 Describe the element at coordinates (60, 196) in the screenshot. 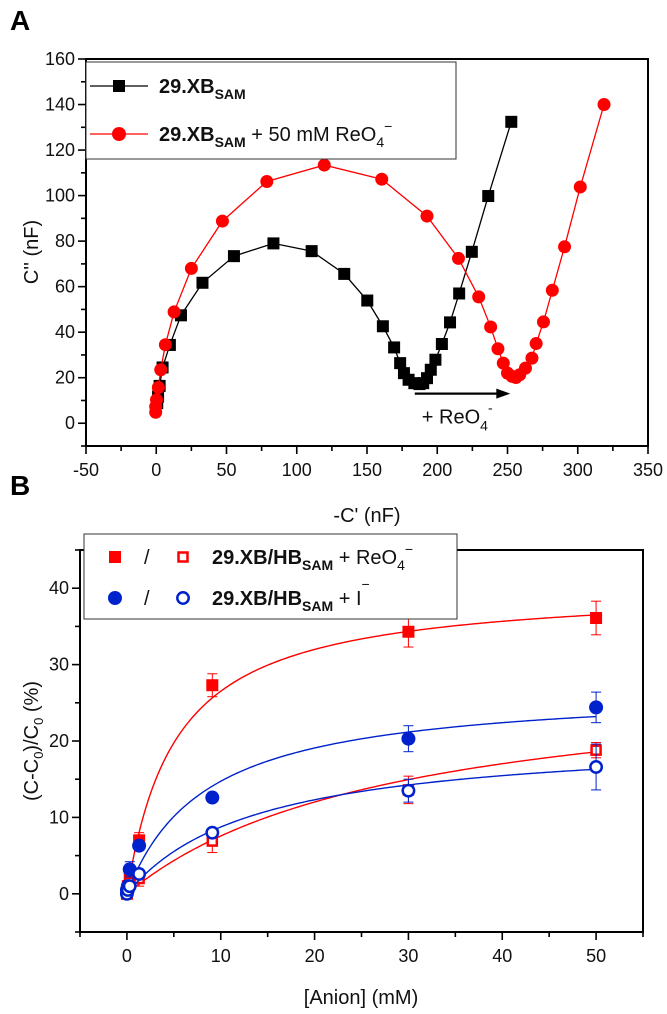

I see `panel-a-y-tick-label: 100` at that location.